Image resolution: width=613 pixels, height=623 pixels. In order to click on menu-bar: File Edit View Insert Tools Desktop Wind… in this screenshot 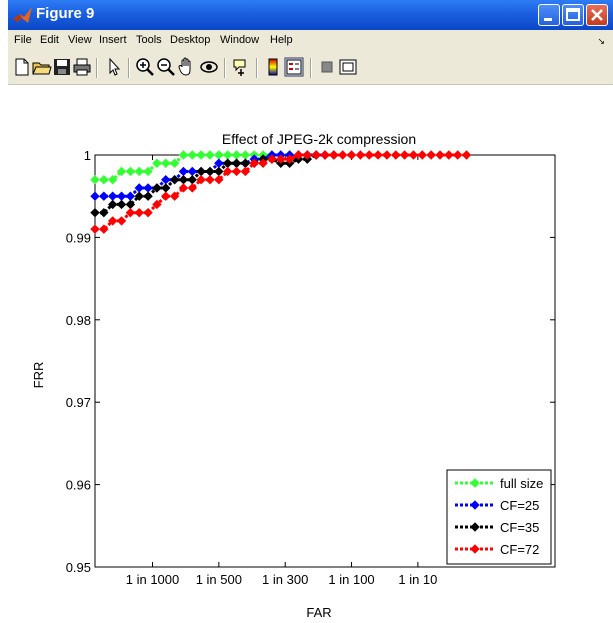, I will do `click(310, 41)`.